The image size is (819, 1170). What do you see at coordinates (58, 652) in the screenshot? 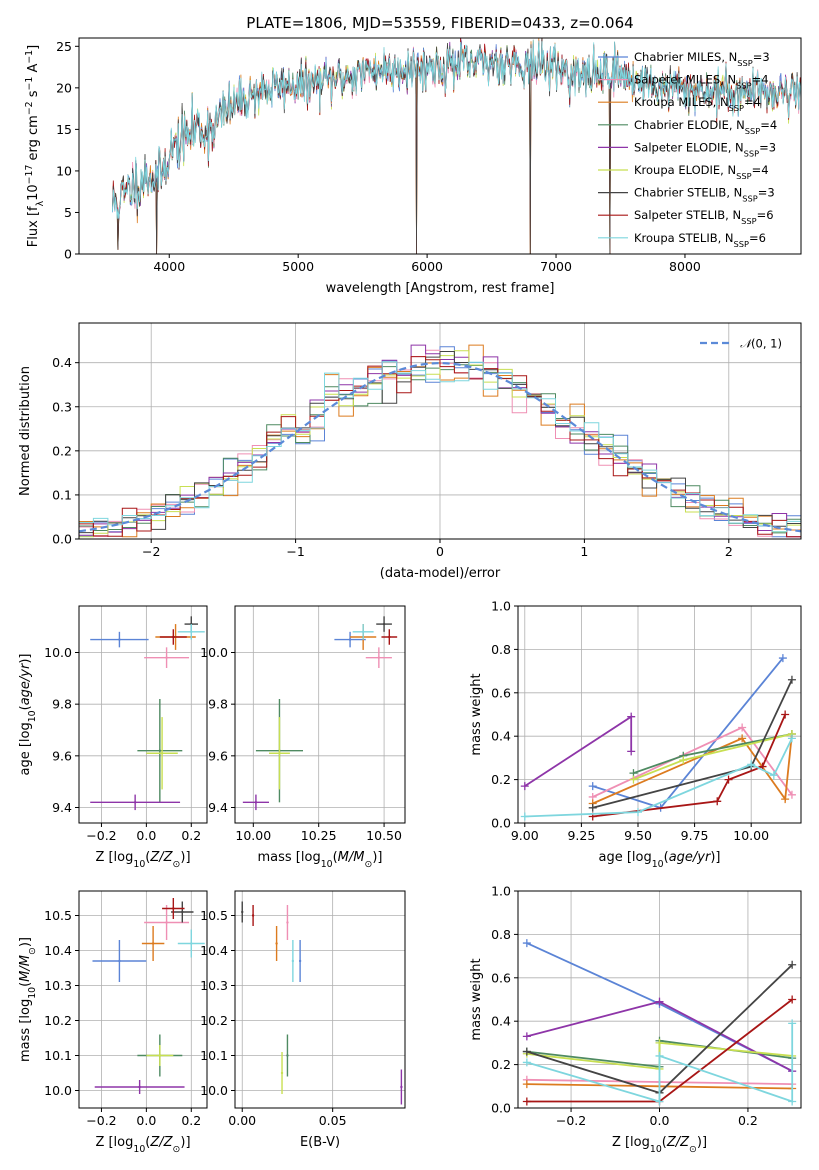
I see `y-tick-label: 10.0` at bounding box center [58, 652].